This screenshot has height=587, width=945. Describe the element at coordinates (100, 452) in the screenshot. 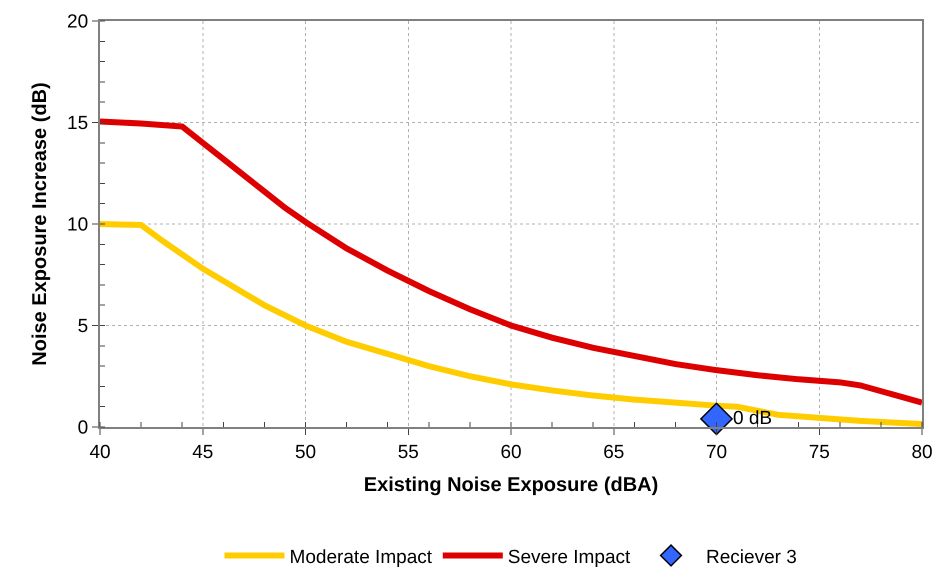

I see `x-tick-label: 40` at that location.